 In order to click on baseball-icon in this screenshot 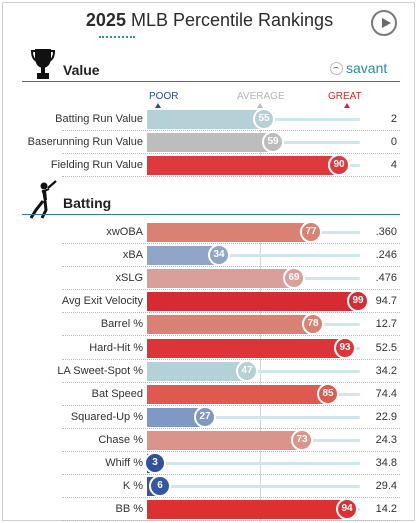, I will do `click(336, 68)`.